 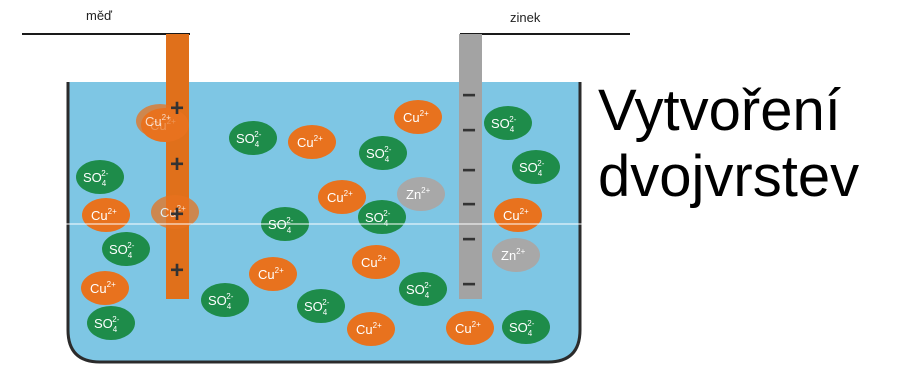 I want to click on caption: Vytvoření dvojvrstev, so click(x=748, y=144).